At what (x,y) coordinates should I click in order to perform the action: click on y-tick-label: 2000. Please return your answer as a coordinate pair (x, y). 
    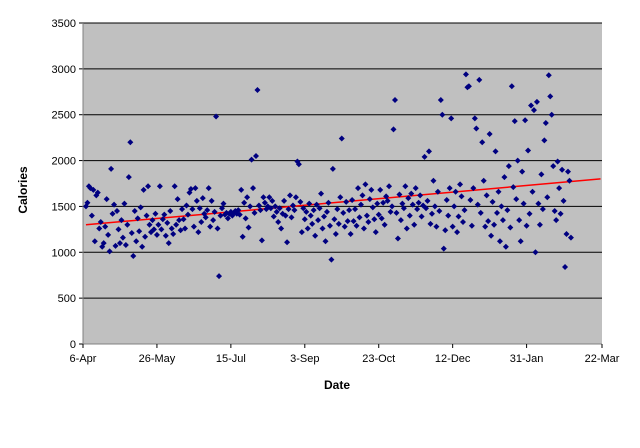
    Looking at the image, I should click on (64, 162).